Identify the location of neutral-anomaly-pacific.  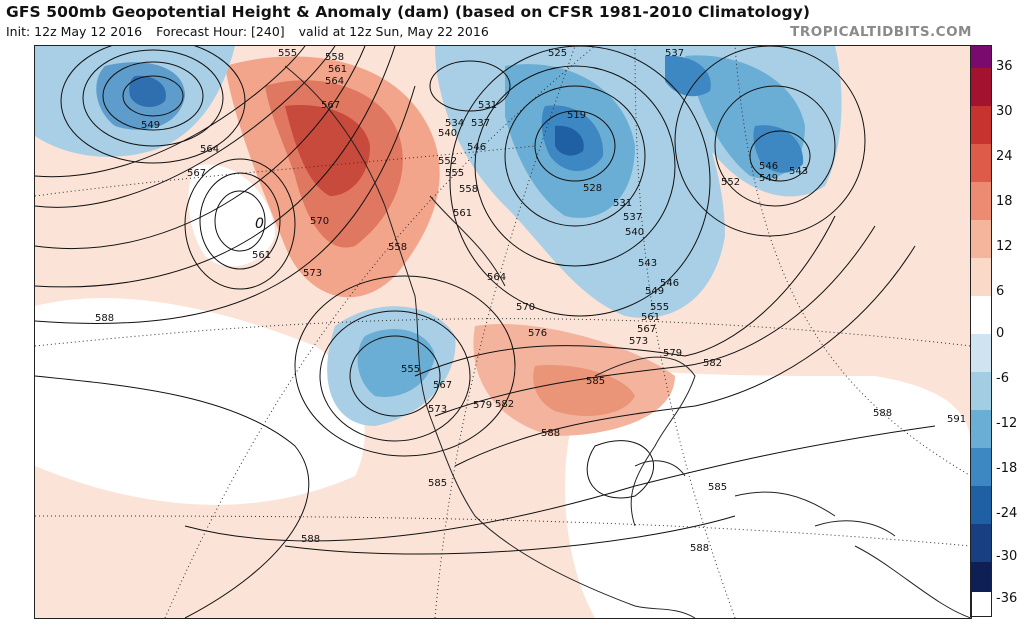
(200, 401).